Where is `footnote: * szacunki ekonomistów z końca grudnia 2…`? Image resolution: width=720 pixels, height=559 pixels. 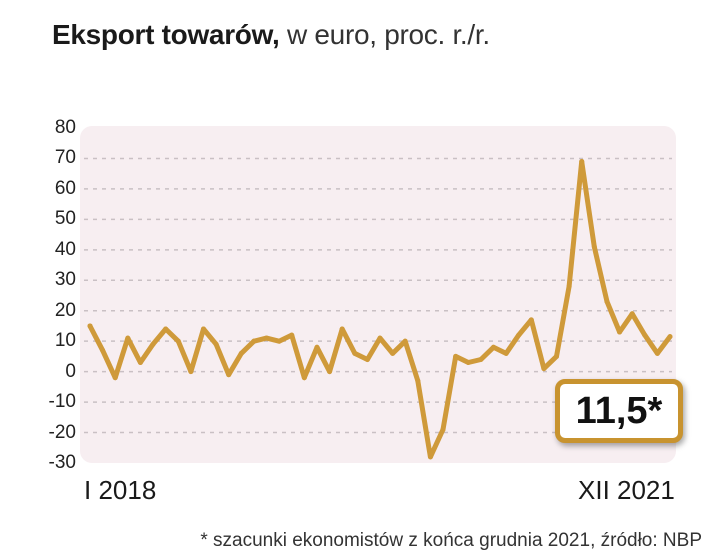
footnote: * szacunki ekonomistów z końca grudnia 2… is located at coordinates (451, 540).